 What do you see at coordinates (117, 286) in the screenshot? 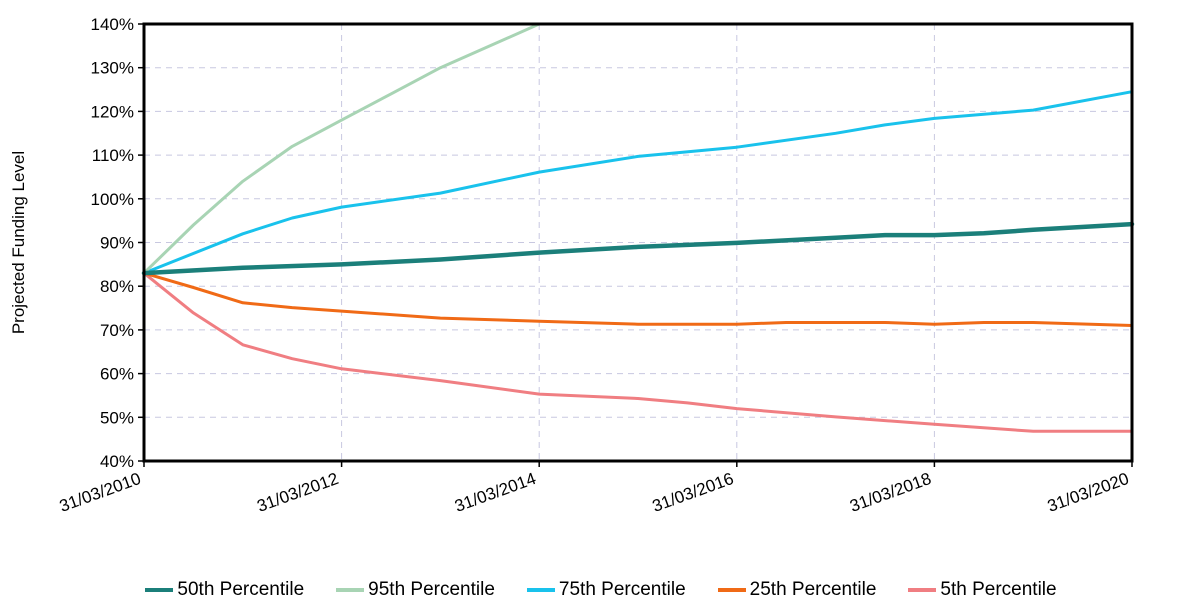
I see `y-tick-label: 80%` at bounding box center [117, 286].